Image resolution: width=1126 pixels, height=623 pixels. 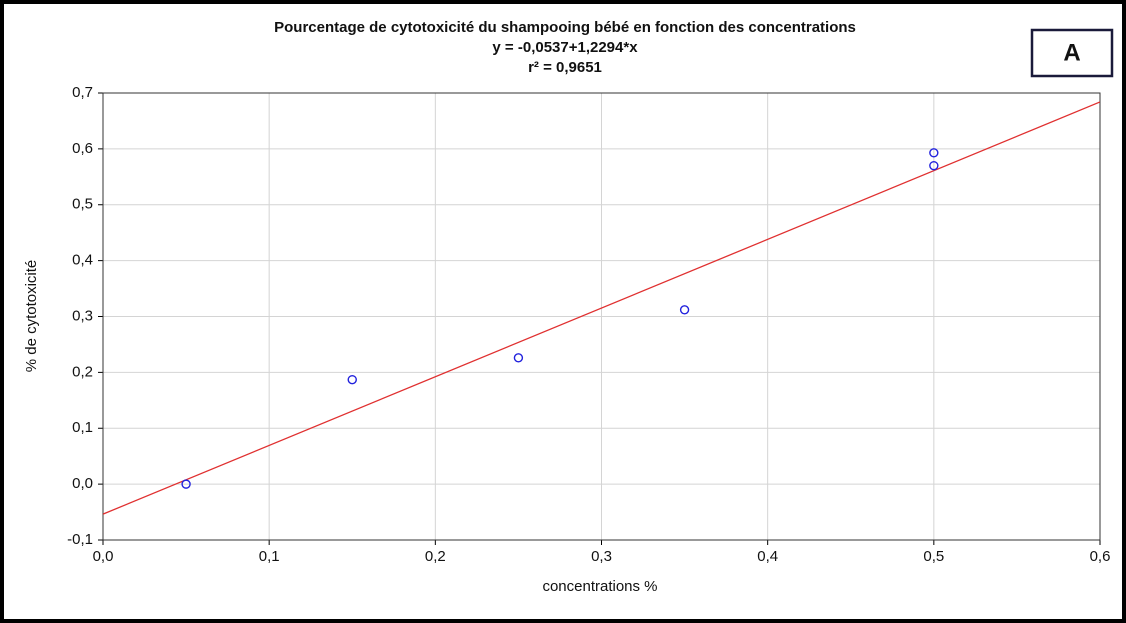 I want to click on chart-subtitle: r² = 0,9651, so click(x=565, y=67).